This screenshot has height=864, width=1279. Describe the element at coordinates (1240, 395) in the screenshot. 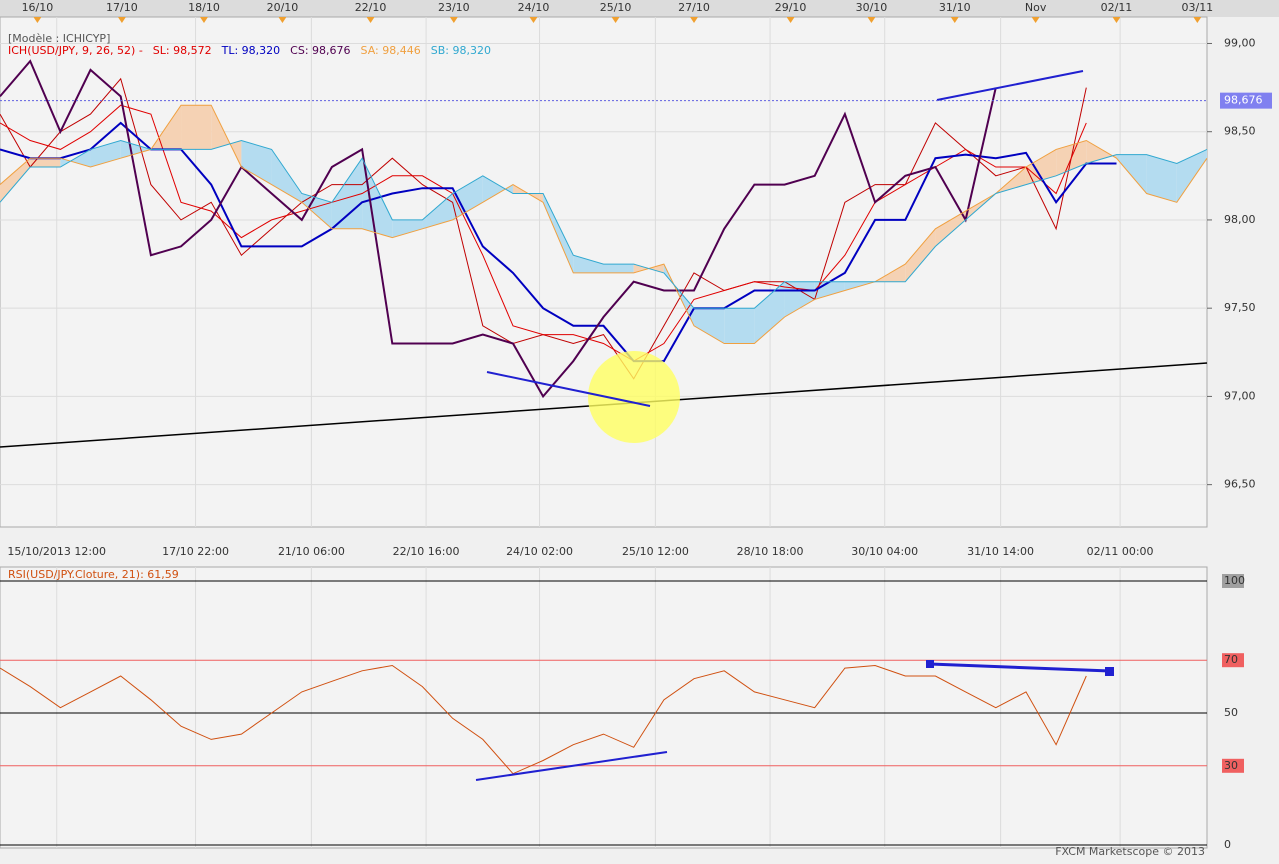

I see `y-tick-label: 97,00` at that location.